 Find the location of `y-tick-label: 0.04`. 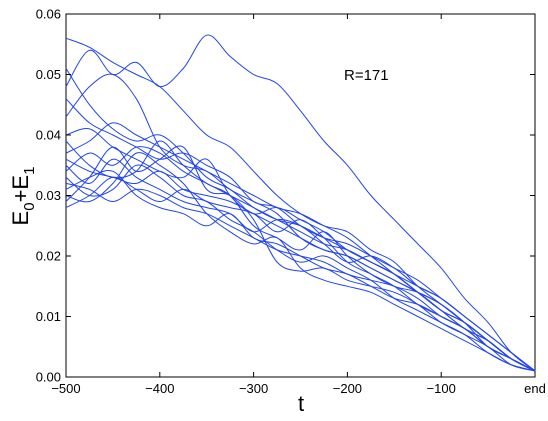

y-tick-label: 0.04 is located at coordinates (48, 135).